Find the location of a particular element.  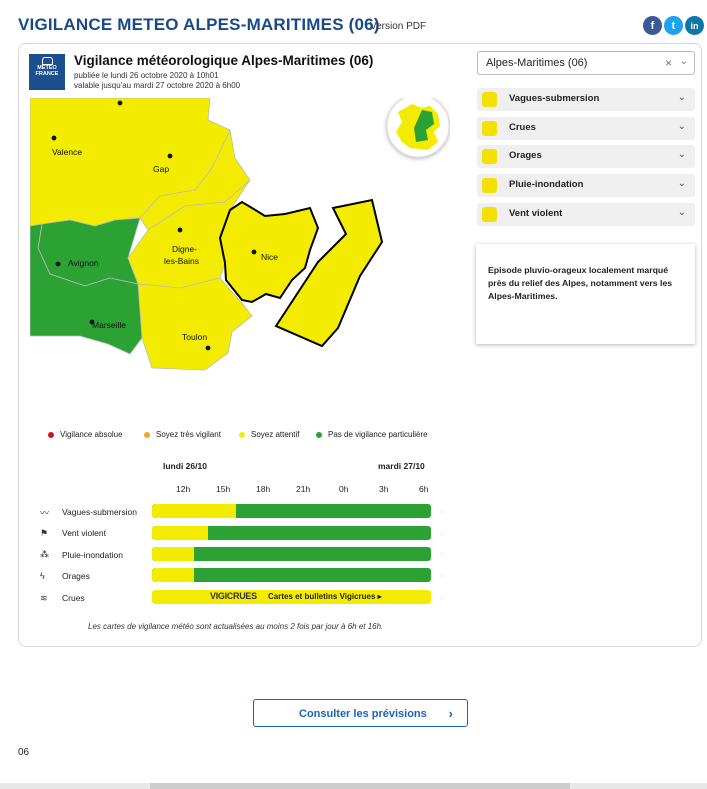

accordion-orages: Orages ⌄ is located at coordinates (586, 156).